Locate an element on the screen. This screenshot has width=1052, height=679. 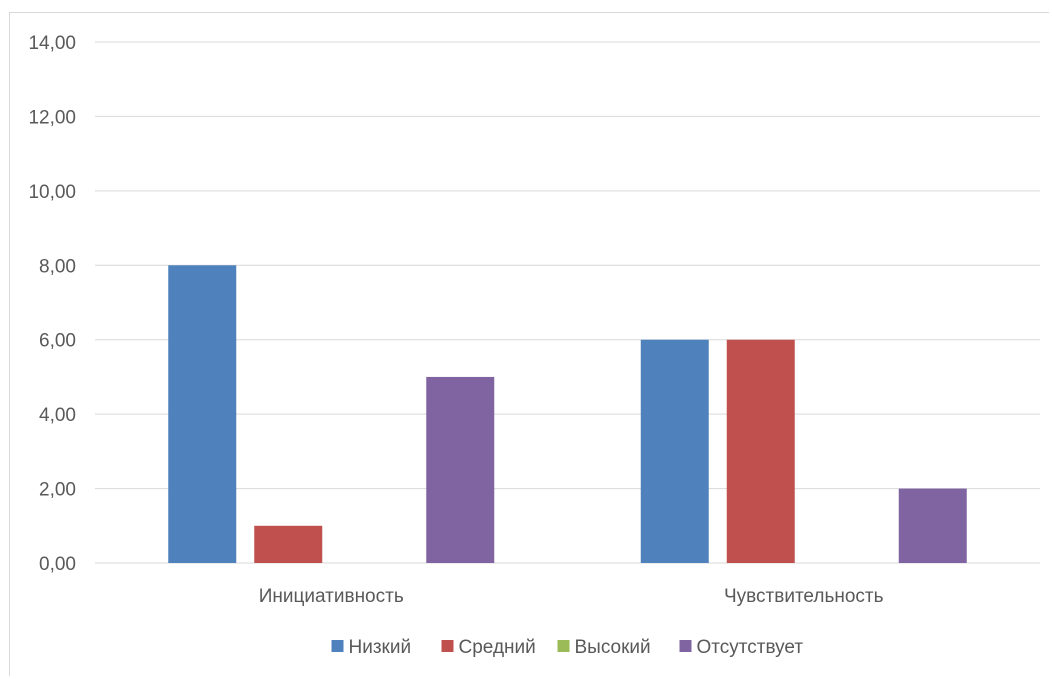
y-tick-label: 2,00 is located at coordinates (57, 490).